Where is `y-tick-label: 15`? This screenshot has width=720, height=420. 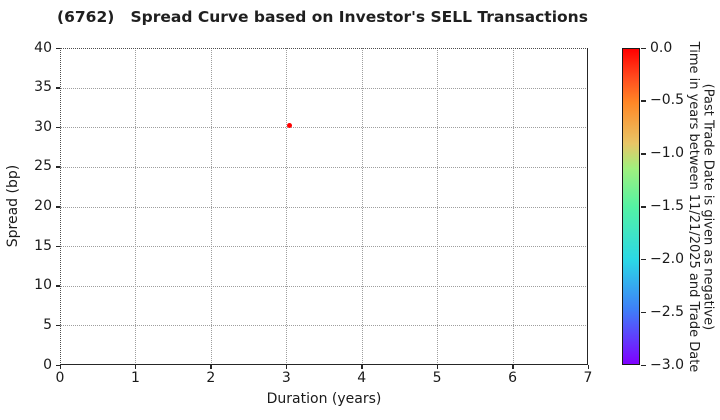
y-tick-label: 15 is located at coordinates (43, 245).